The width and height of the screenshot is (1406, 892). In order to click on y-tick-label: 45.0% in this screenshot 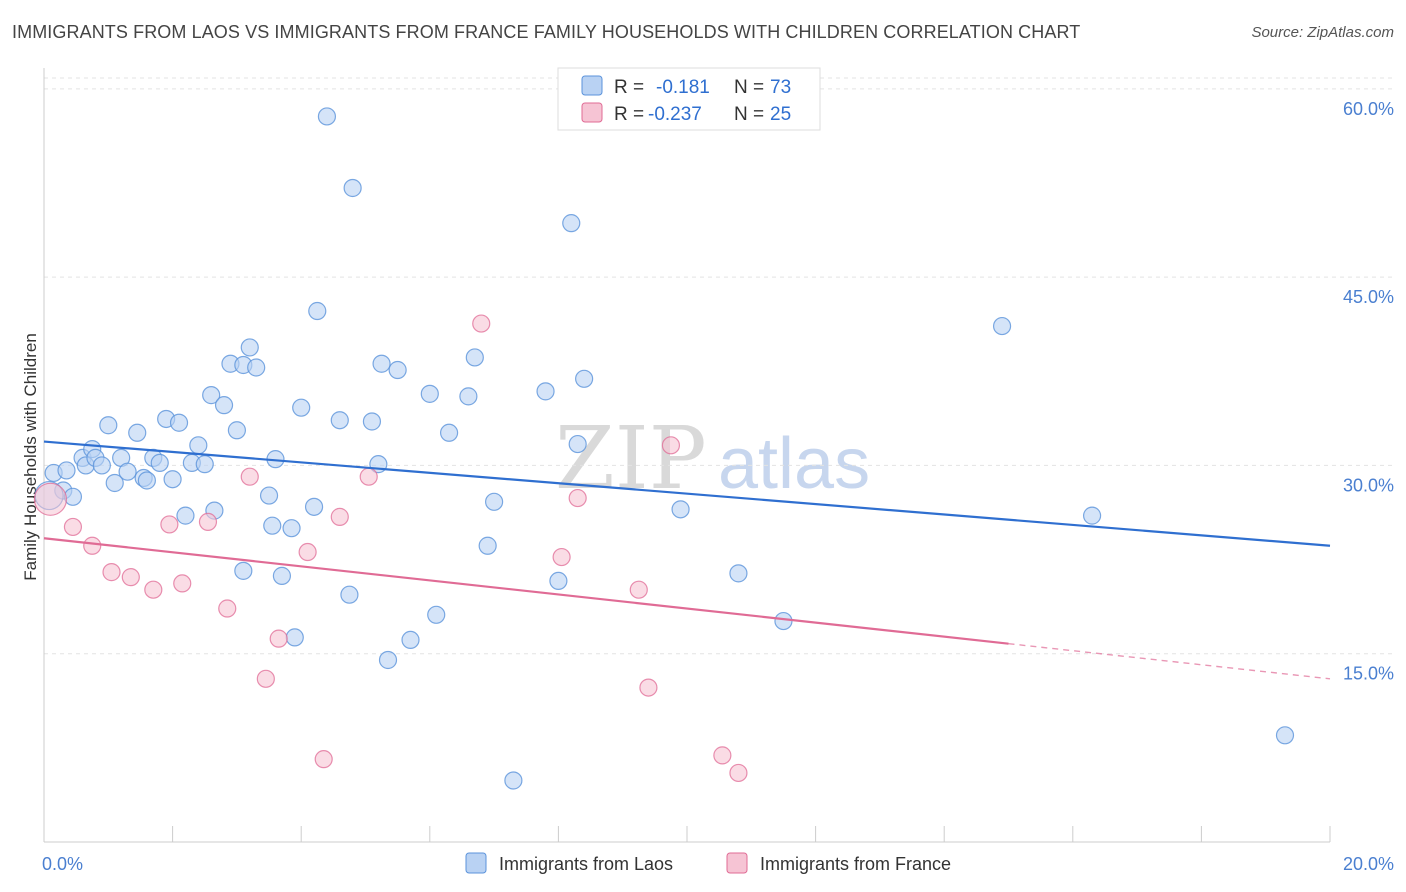, I will do `click(1368, 297)`.